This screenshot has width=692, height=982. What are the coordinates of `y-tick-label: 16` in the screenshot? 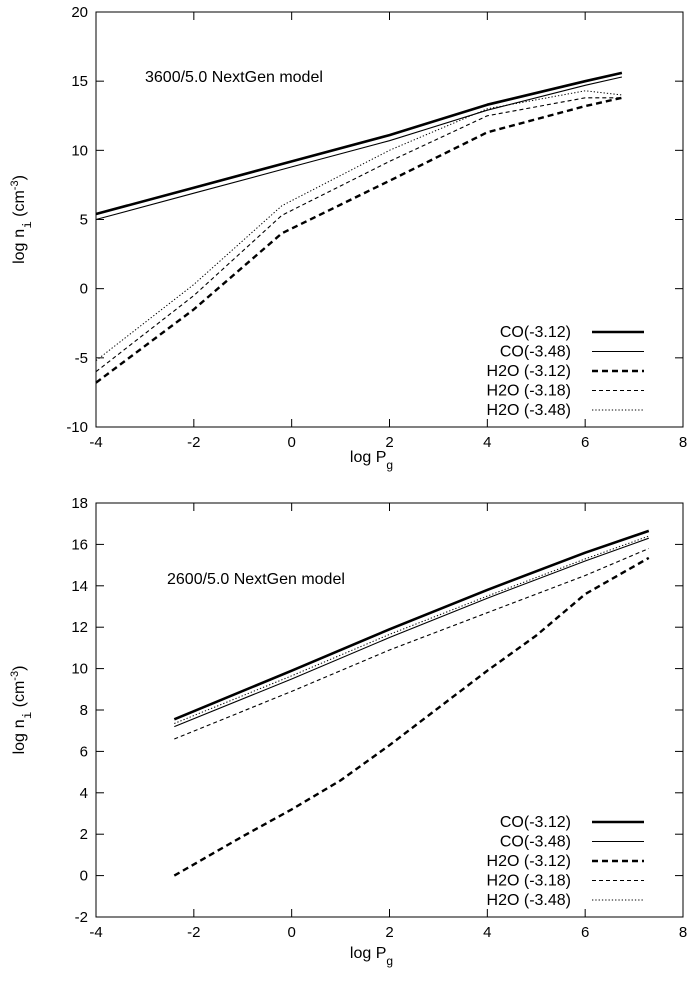 It's located at (79, 544).